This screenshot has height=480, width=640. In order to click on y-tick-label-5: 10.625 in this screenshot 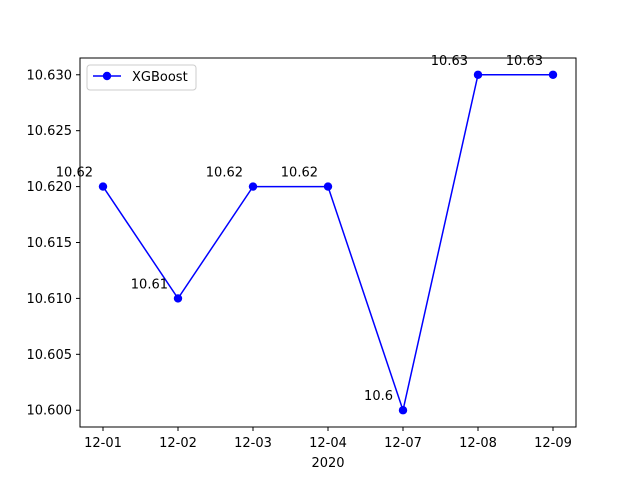, I will do `click(50, 131)`.